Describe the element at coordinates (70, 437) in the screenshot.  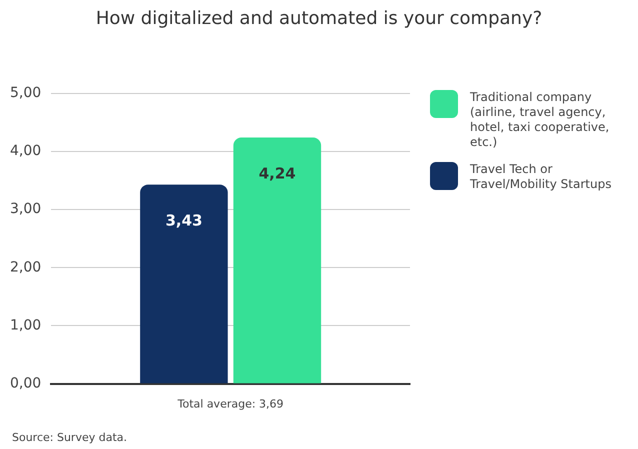
I see `source-note: Source: Survey data.` at that location.